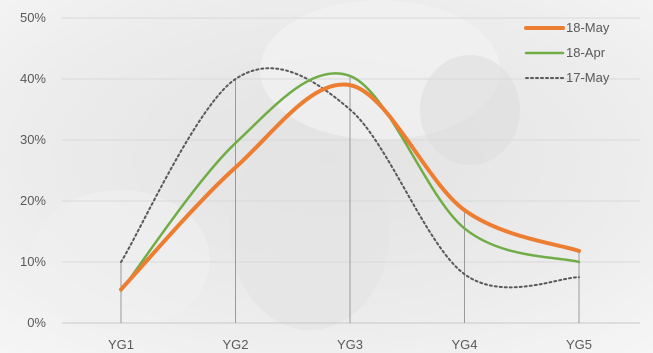 The width and height of the screenshot is (653, 353). What do you see at coordinates (588, 77) in the screenshot?
I see `legend-label-17-may: 17-May` at bounding box center [588, 77].